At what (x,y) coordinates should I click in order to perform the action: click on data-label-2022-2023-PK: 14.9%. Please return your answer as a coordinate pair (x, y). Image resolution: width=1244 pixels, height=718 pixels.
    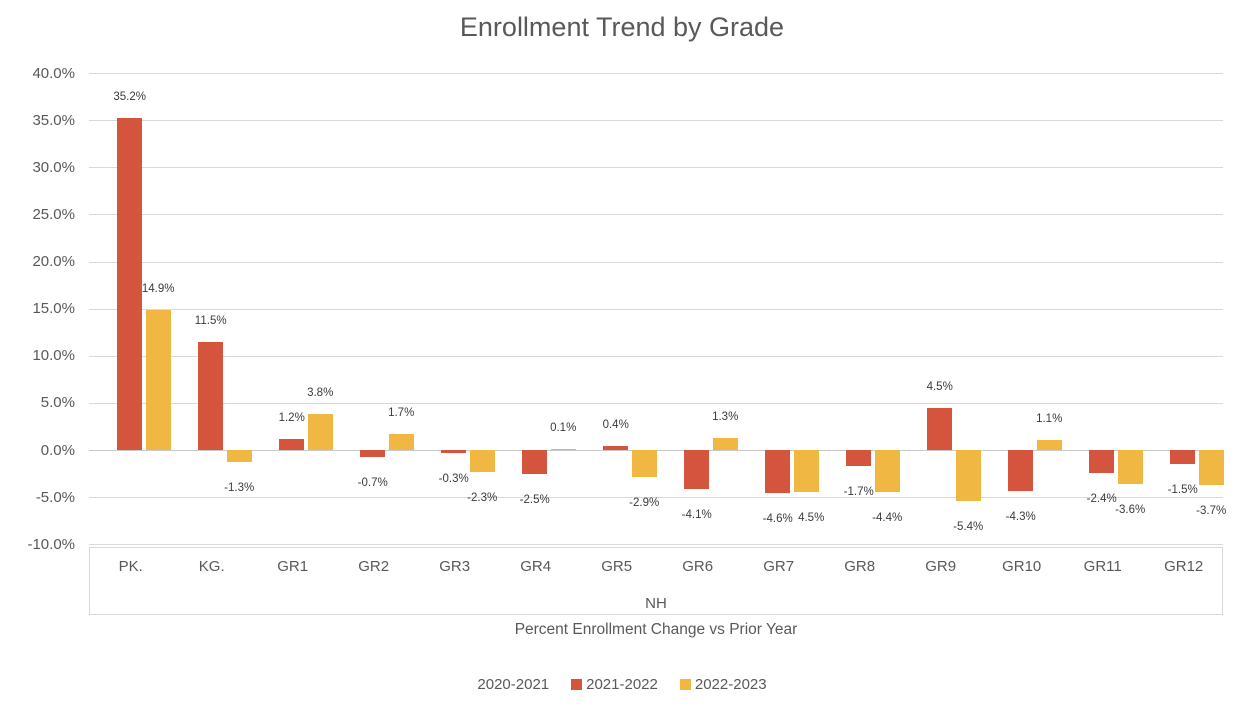
    Looking at the image, I should click on (158, 288).